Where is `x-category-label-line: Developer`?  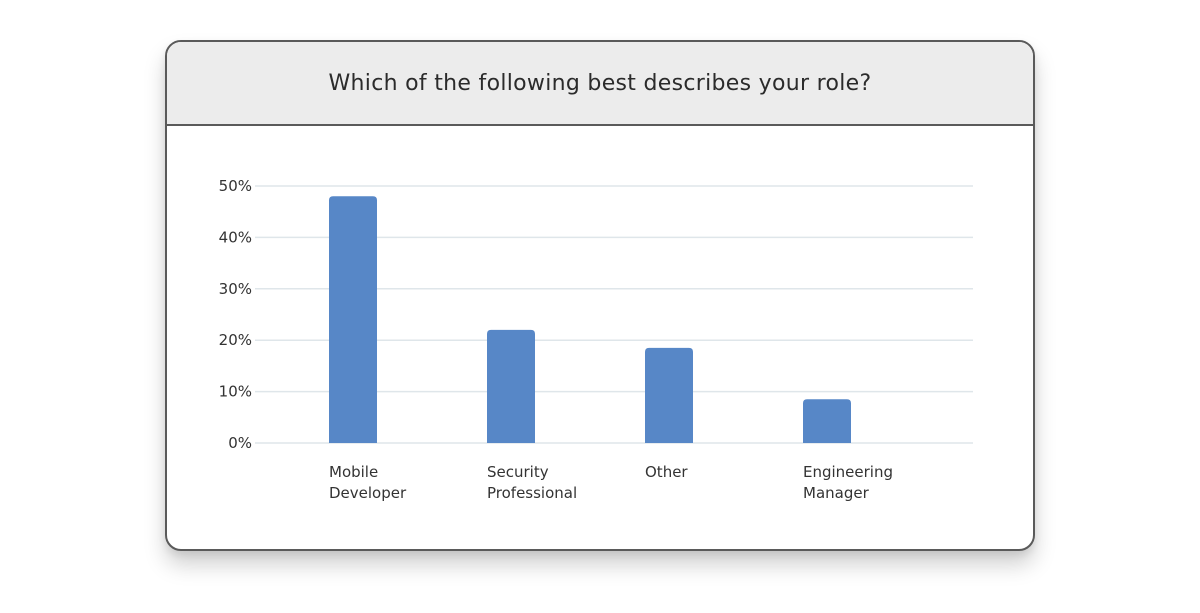 x-category-label-line: Developer is located at coordinates (368, 493).